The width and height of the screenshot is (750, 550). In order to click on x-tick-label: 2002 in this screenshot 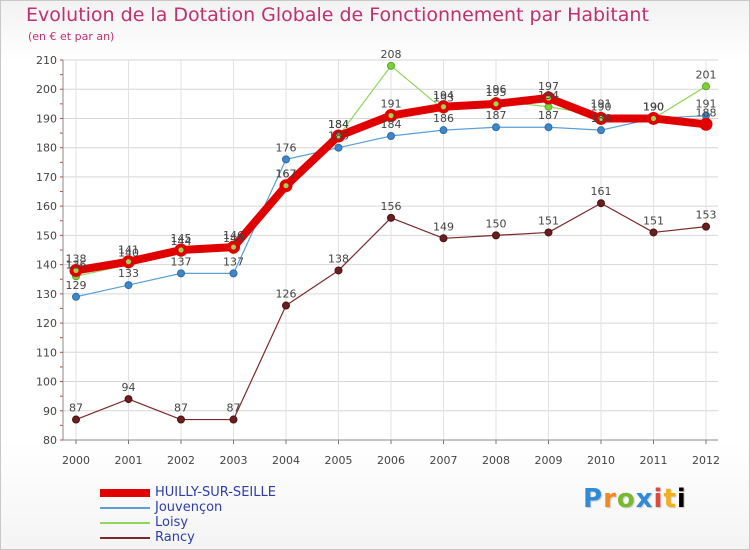, I will do `click(181, 460)`.